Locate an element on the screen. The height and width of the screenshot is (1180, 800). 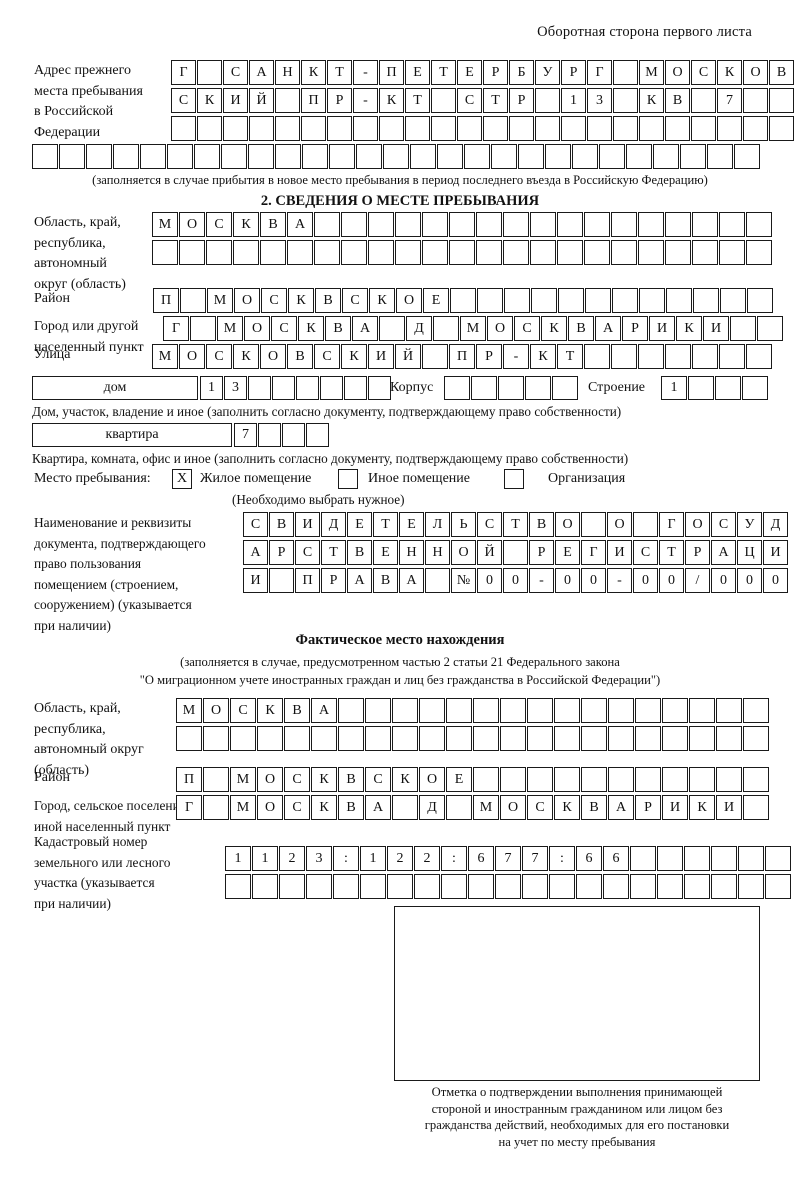
s2-doc-r1-cell-7: Е is located at coordinates (411, 524).